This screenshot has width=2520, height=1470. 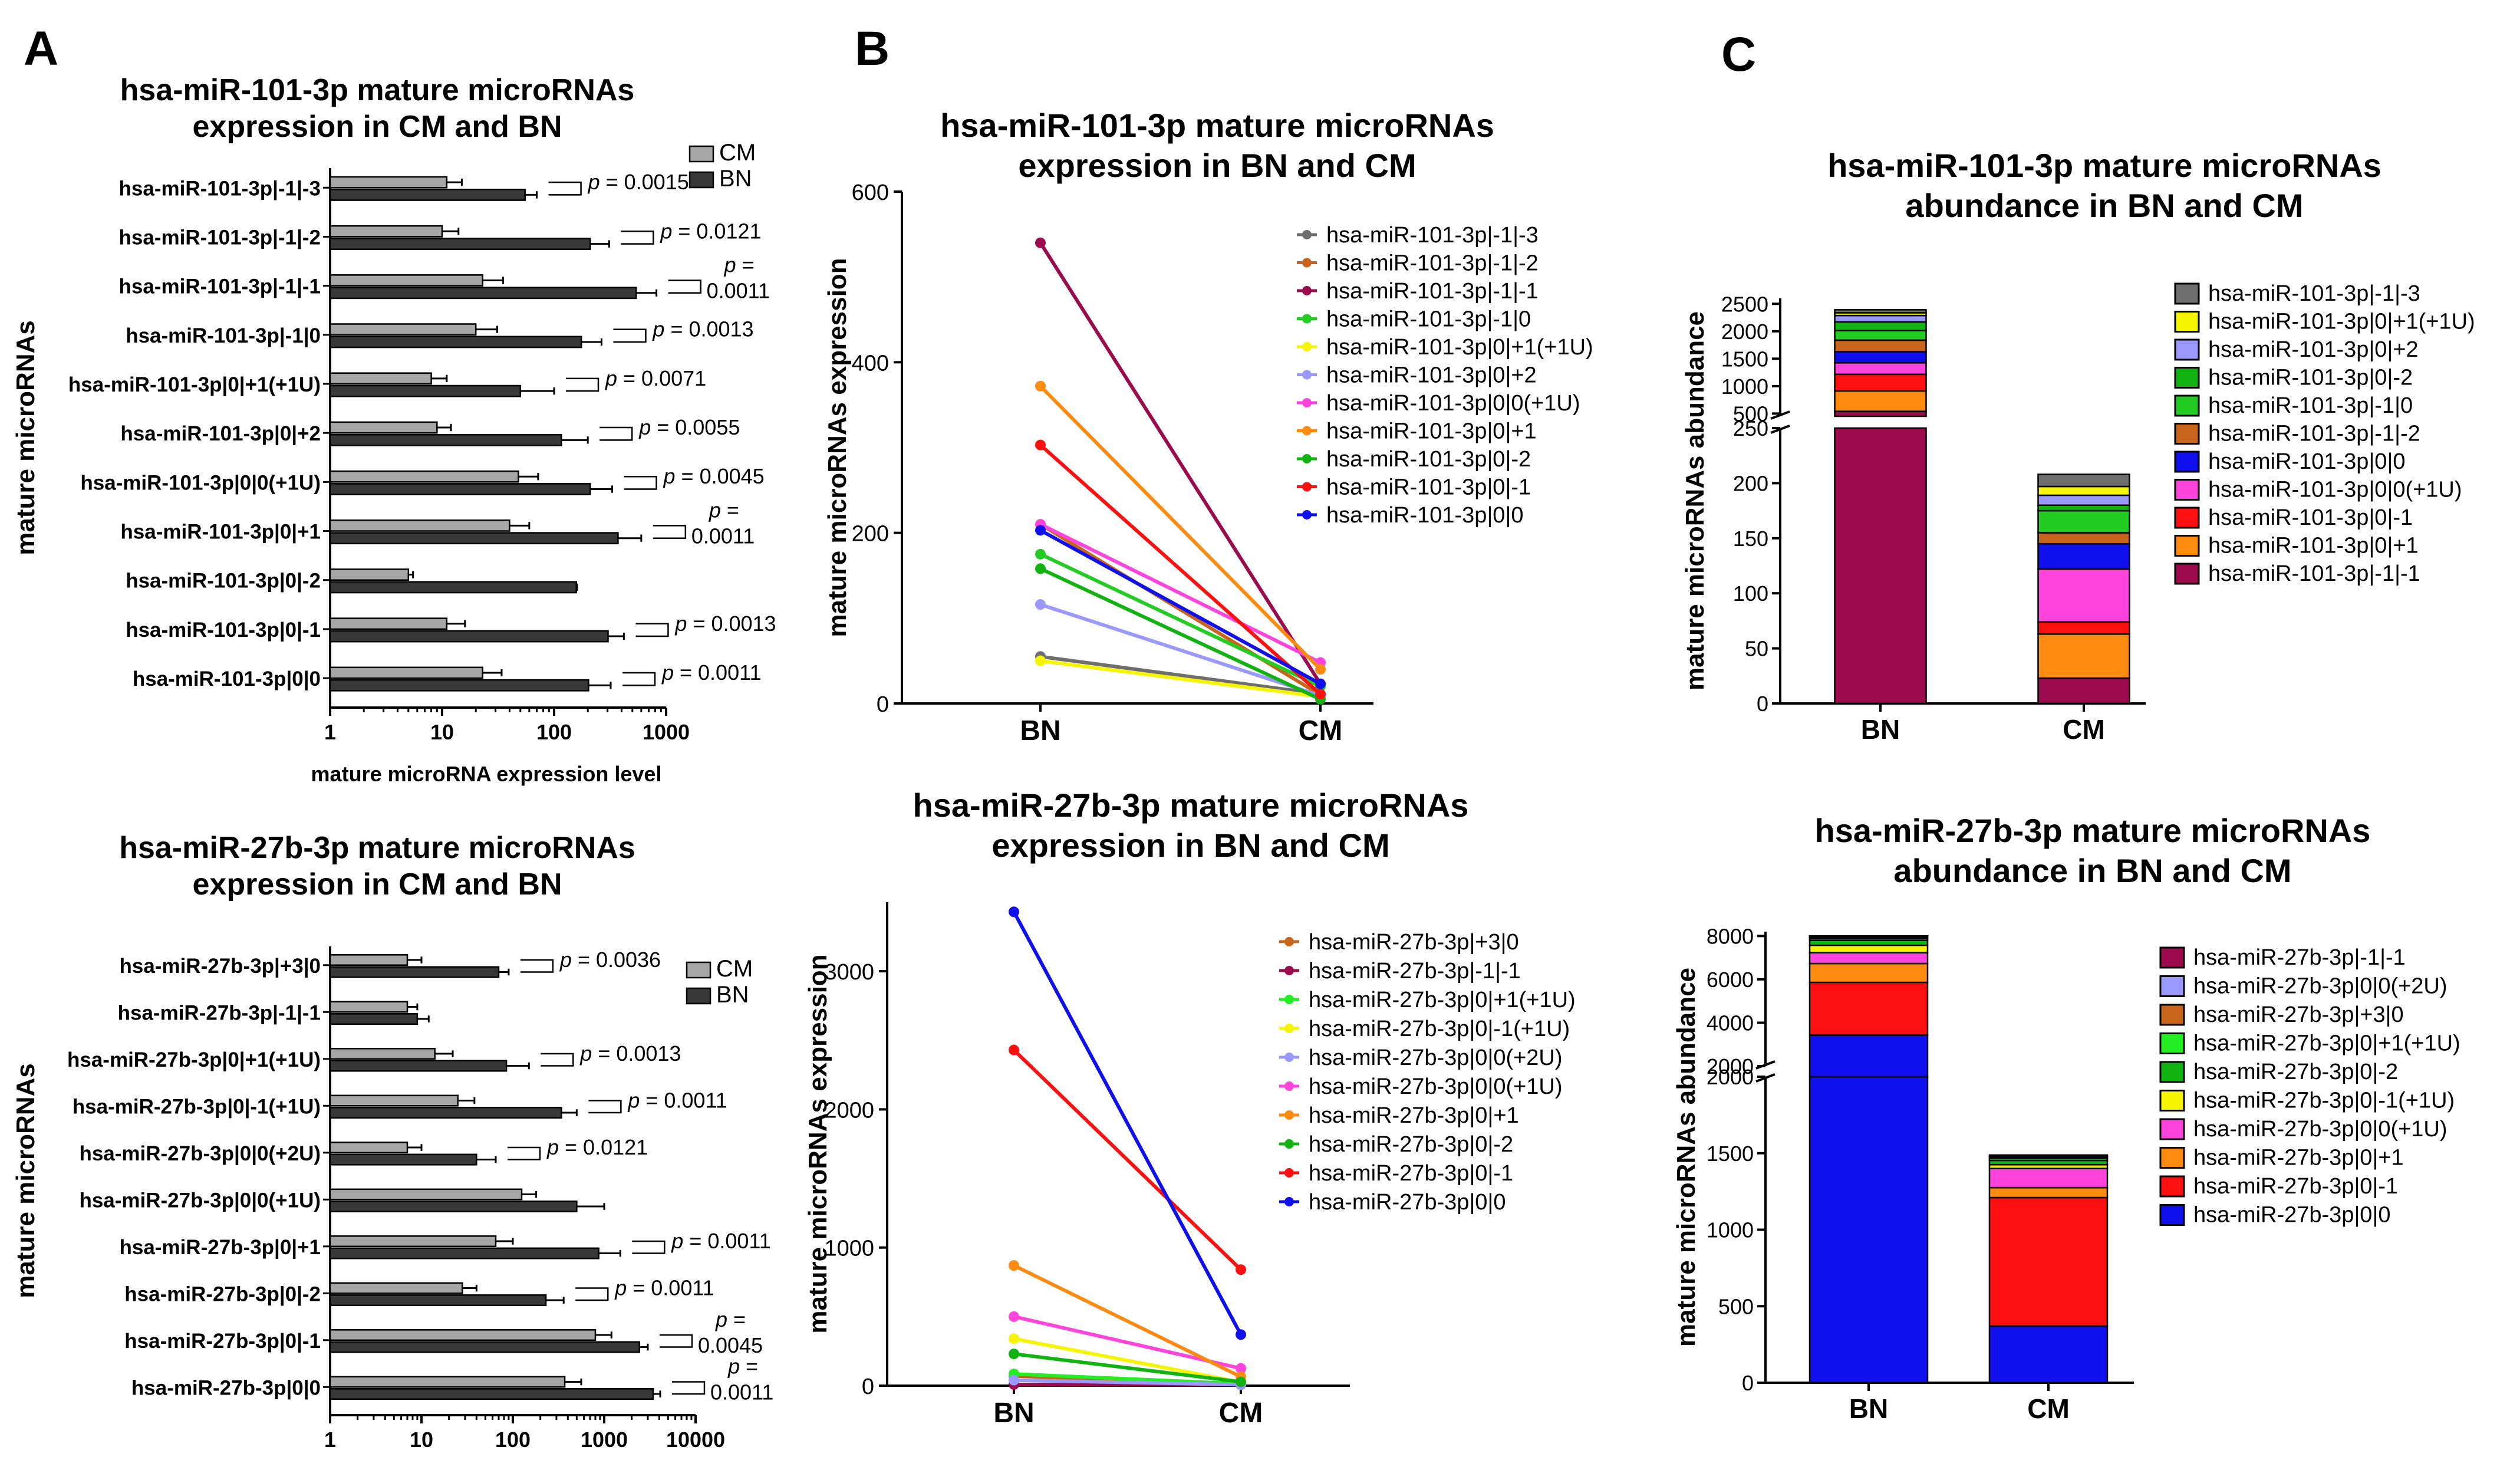 I want to click on legend-label: hsa-miR-27b-3p|0|+1(+1U), so click(x=1442, y=1000).